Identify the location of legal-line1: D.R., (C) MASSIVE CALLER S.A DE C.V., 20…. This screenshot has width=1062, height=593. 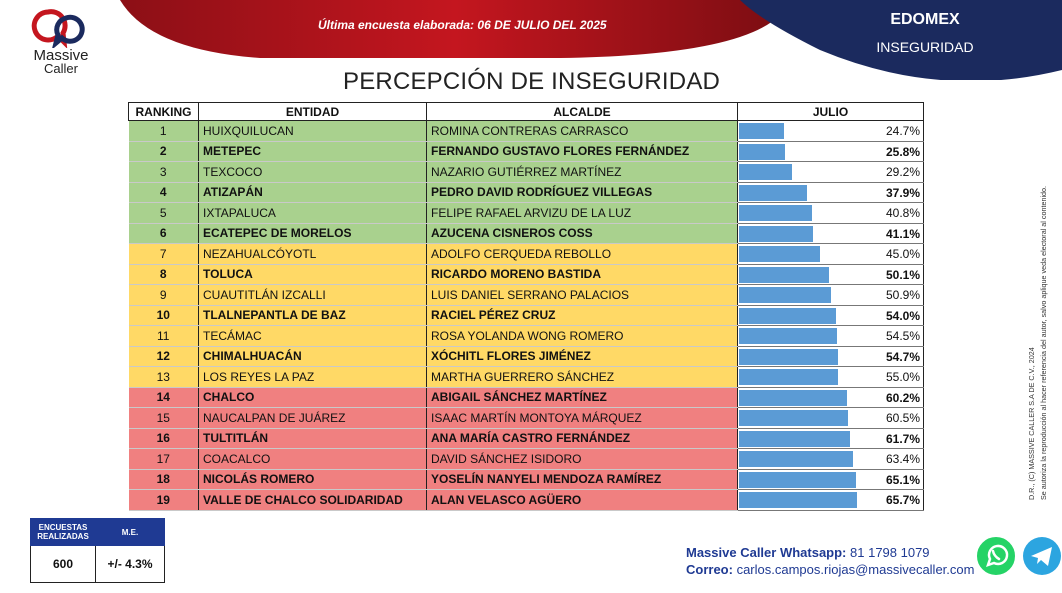
(1031, 423).